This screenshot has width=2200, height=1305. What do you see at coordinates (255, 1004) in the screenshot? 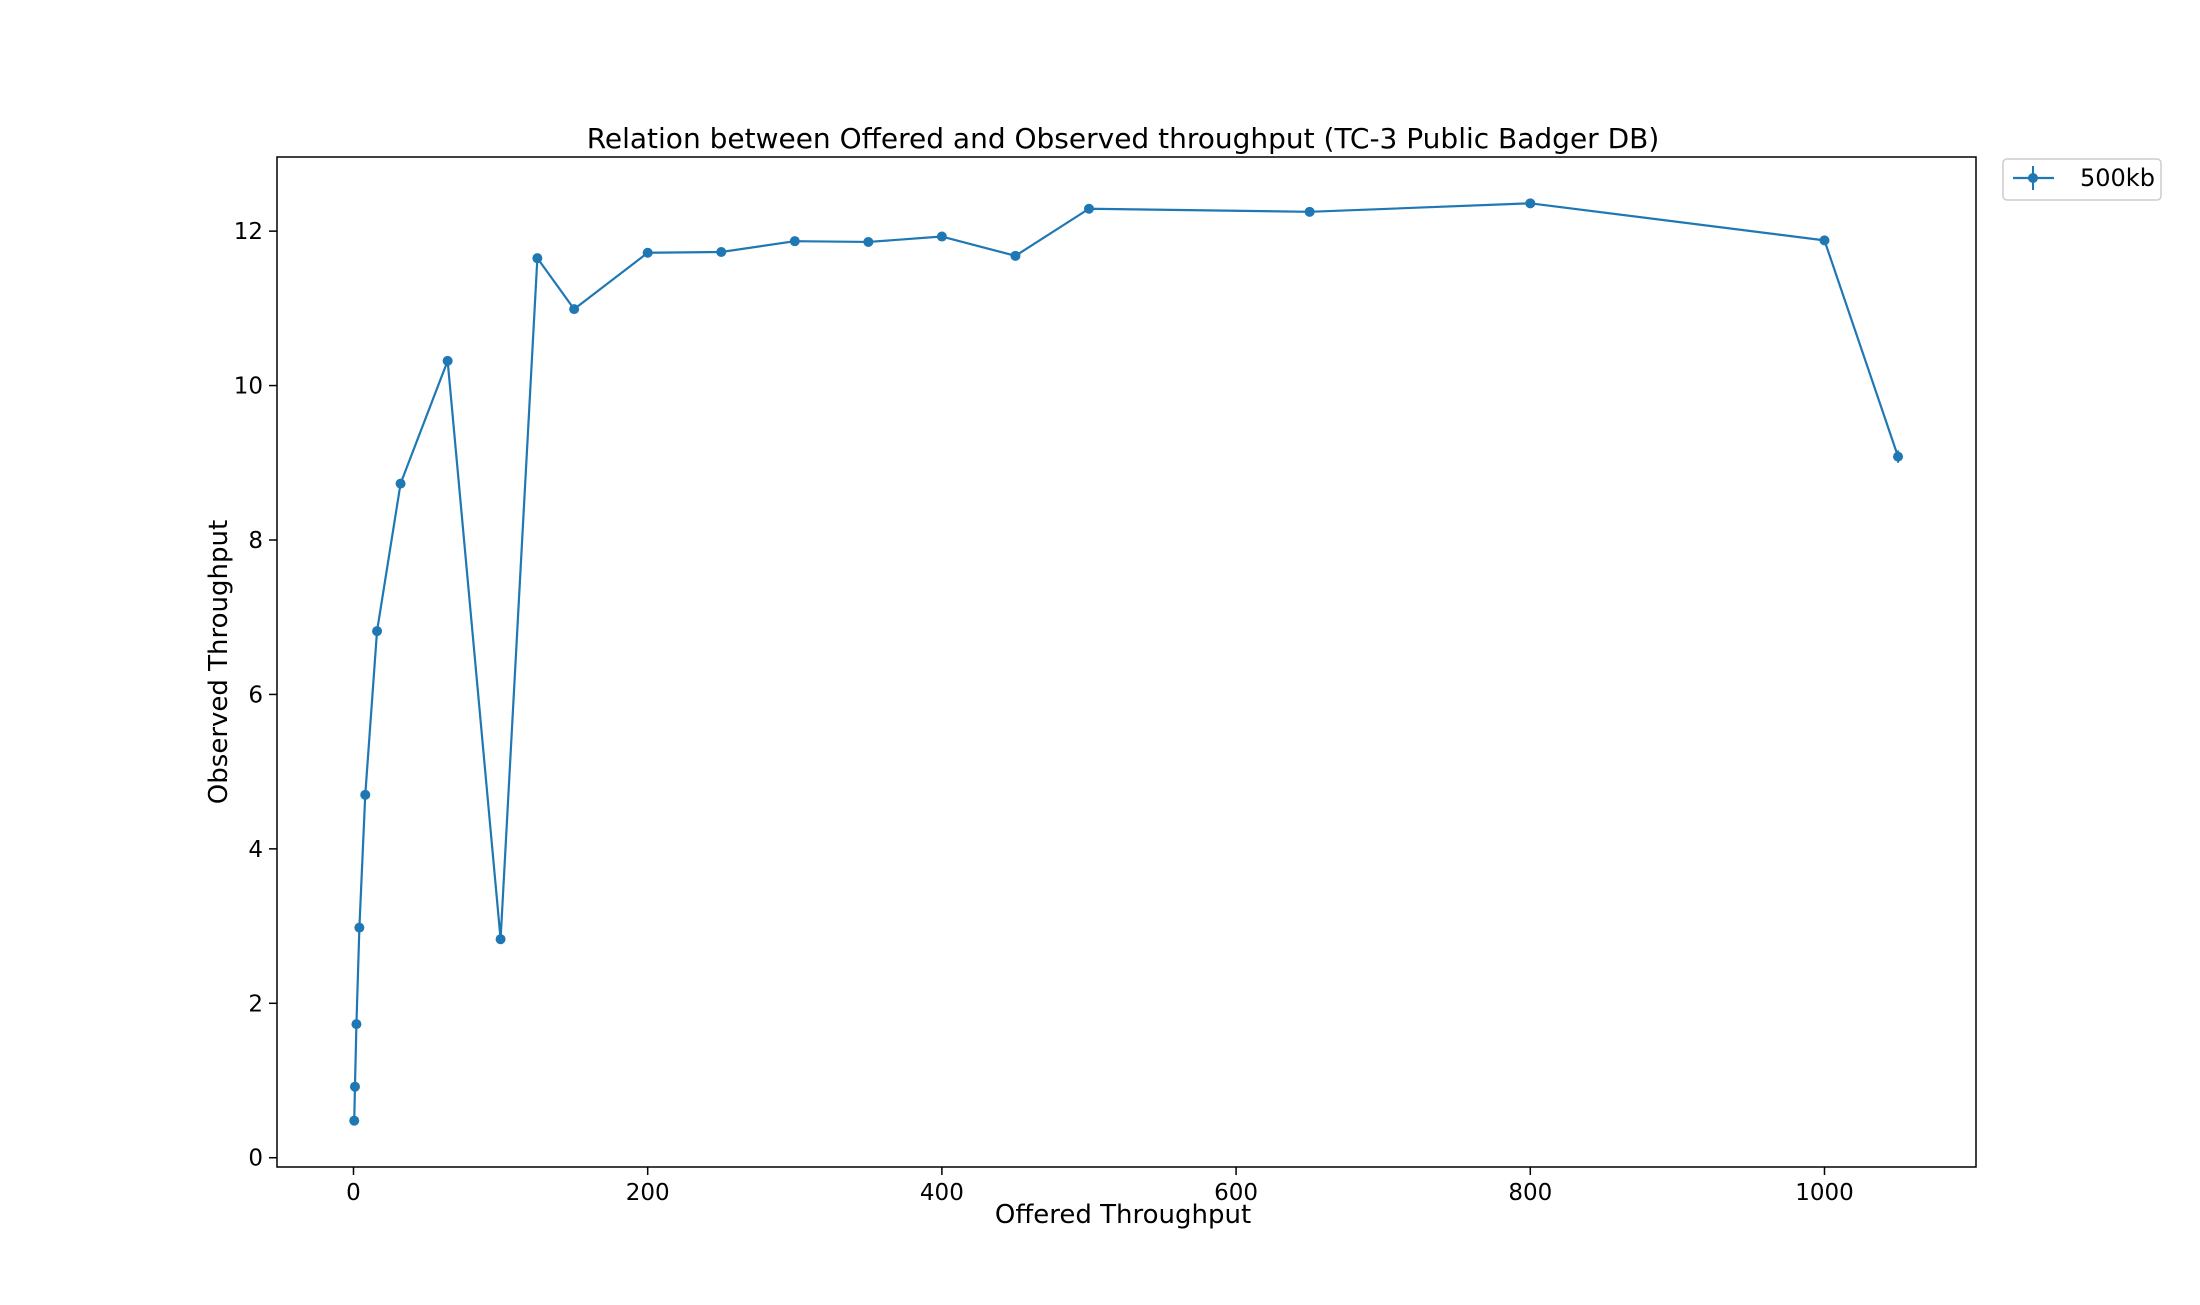
I see `y-tick-label: 2` at bounding box center [255, 1004].